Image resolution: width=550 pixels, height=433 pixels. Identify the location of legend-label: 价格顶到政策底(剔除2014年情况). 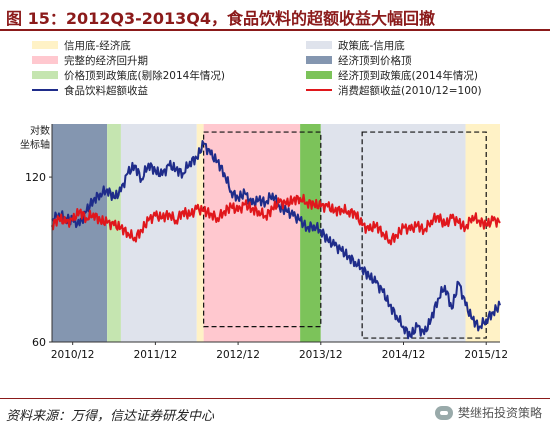
(144, 75).